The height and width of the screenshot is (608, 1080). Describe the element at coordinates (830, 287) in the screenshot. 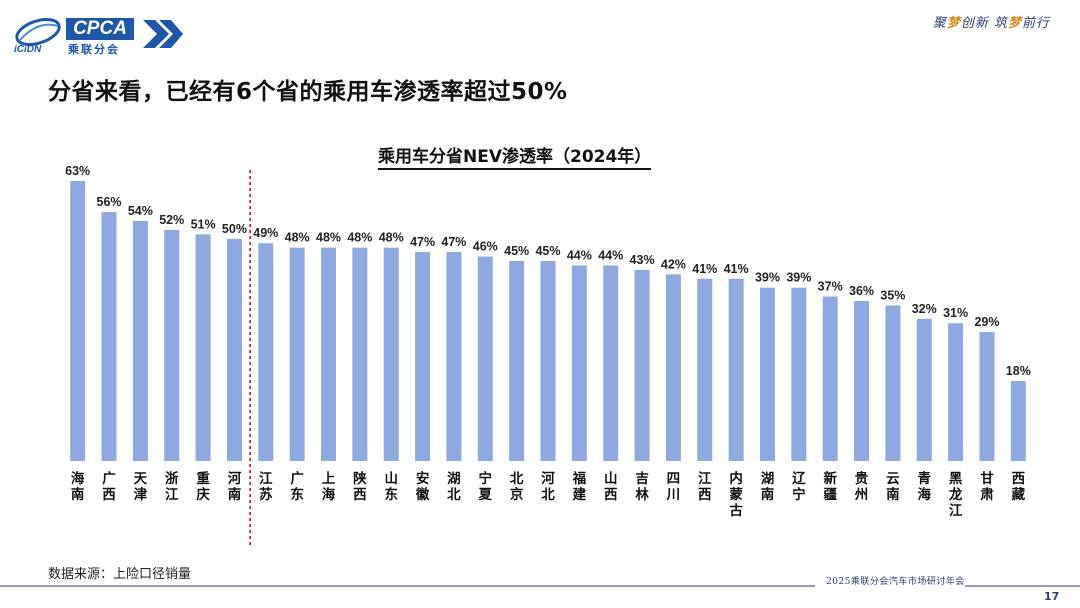

I see `data-label: 37%` at that location.